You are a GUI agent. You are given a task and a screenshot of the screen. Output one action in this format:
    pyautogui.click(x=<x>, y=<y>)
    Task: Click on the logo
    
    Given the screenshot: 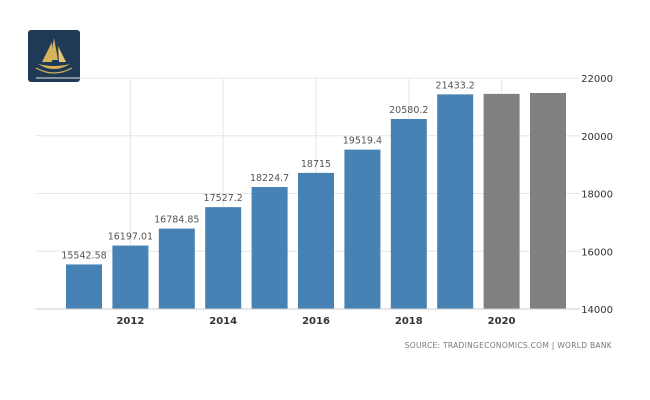 What is the action you would take?
    pyautogui.click(x=54, y=56)
    